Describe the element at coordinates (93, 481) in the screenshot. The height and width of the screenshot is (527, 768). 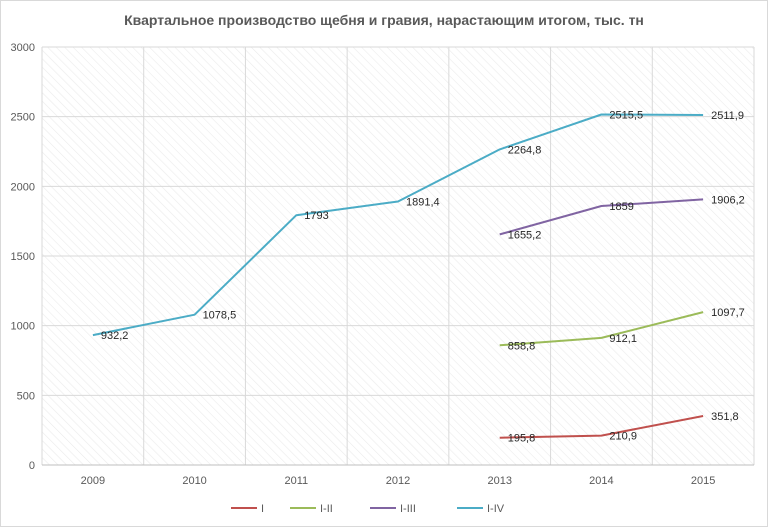
I see `x-tick-label: 2009` at that location.